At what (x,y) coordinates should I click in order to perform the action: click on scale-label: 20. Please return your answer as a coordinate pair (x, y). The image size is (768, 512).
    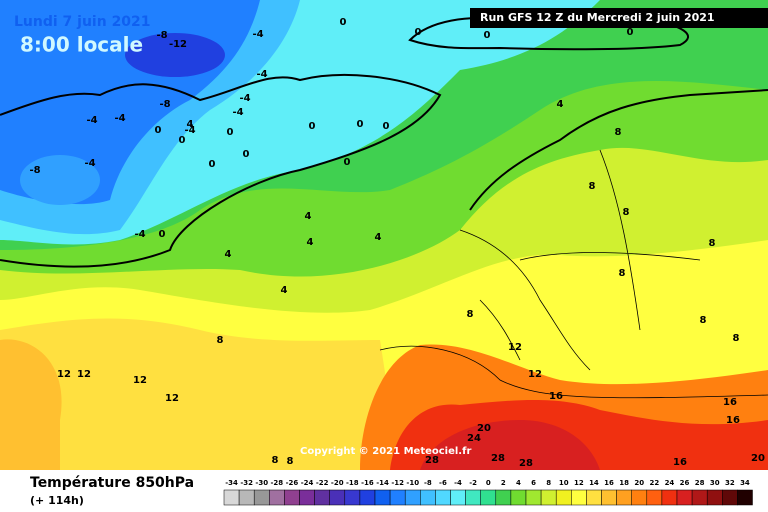
    Looking at the image, I should click on (639, 483).